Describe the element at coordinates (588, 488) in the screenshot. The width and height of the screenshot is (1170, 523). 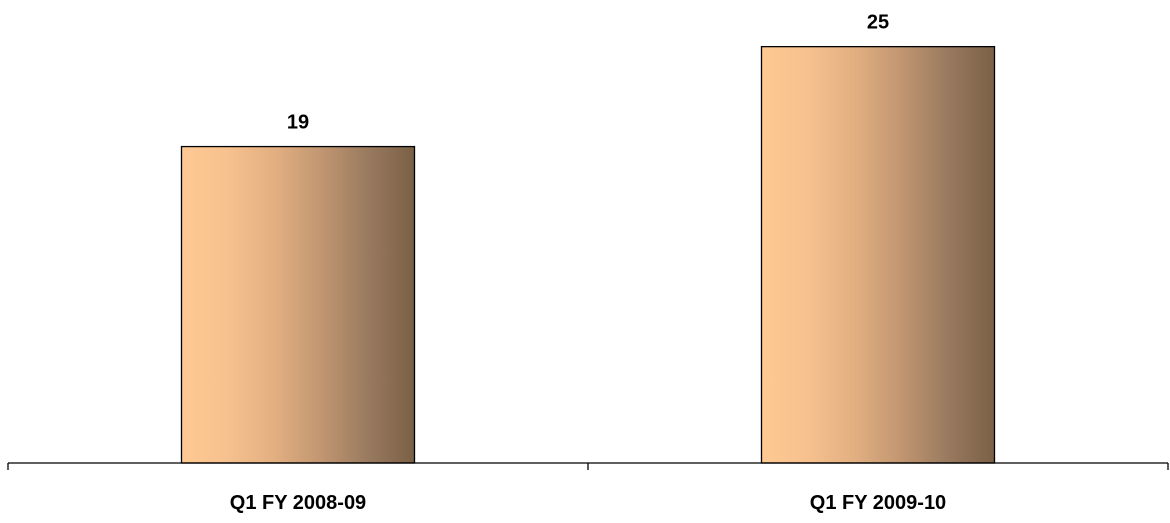
I see `x-axis: Q1 FY 2008-09 Q1 FY 2009-10` at that location.